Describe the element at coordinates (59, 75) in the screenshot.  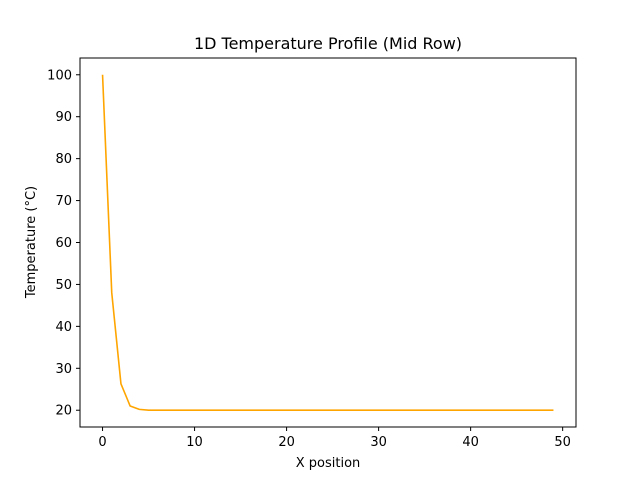
I see `y-tick-label: 100` at that location.